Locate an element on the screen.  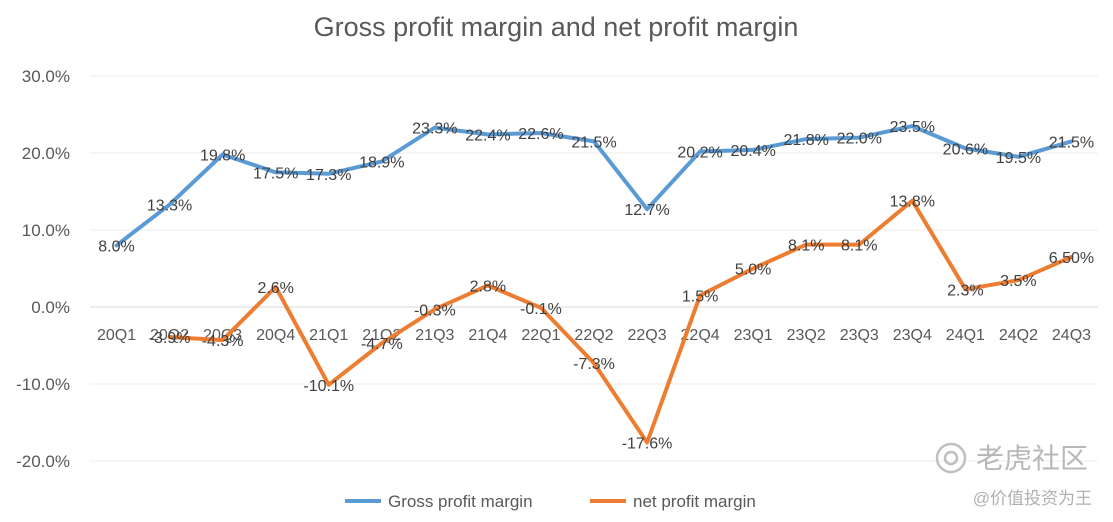
data-label: 22.6% is located at coordinates (540, 134).